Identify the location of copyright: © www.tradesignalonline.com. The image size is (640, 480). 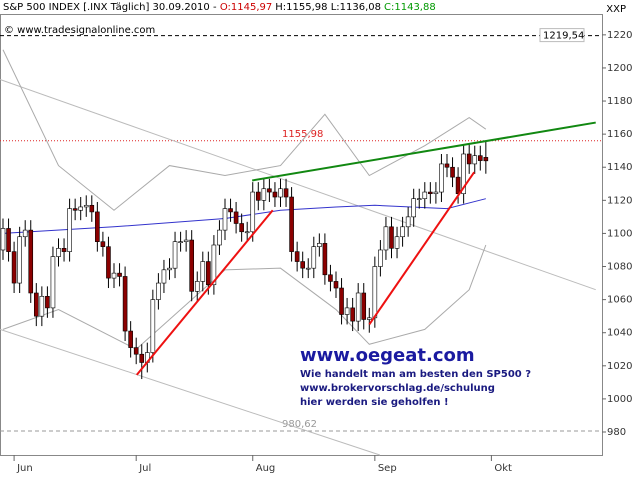
(79, 30).